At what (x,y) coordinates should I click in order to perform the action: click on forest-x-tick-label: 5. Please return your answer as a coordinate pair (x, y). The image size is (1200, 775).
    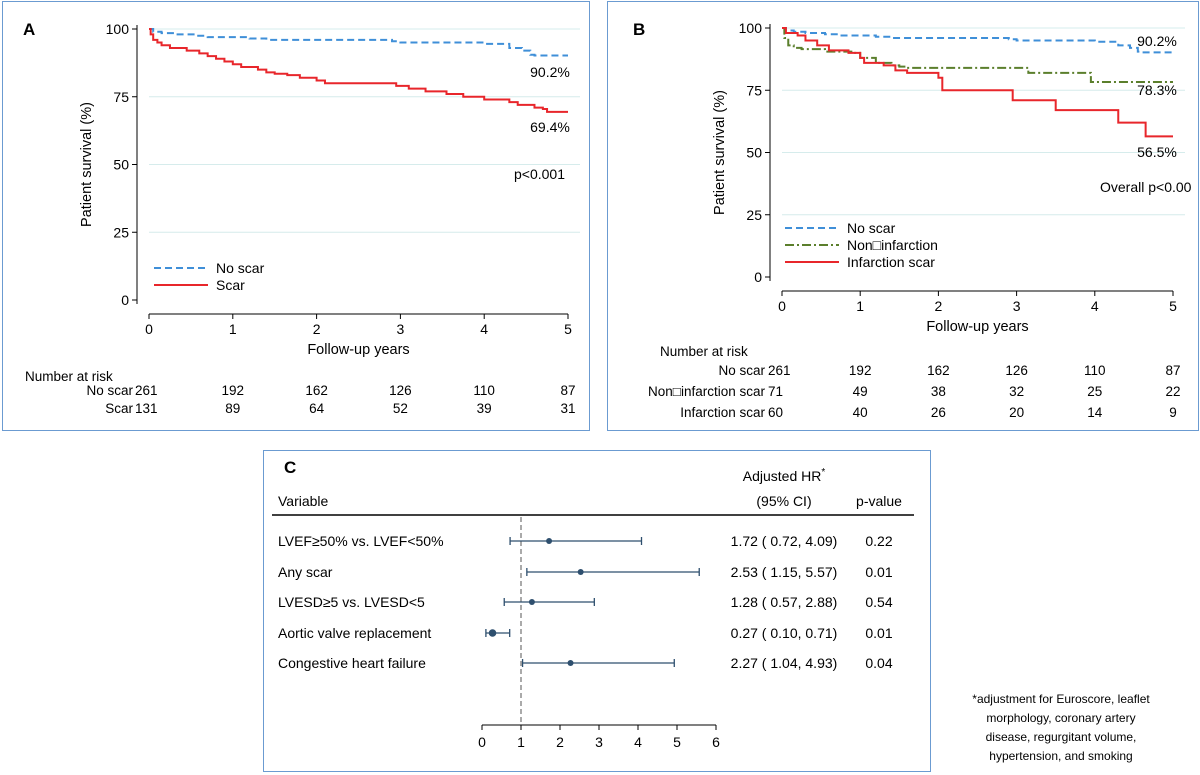
    Looking at the image, I should click on (677, 742).